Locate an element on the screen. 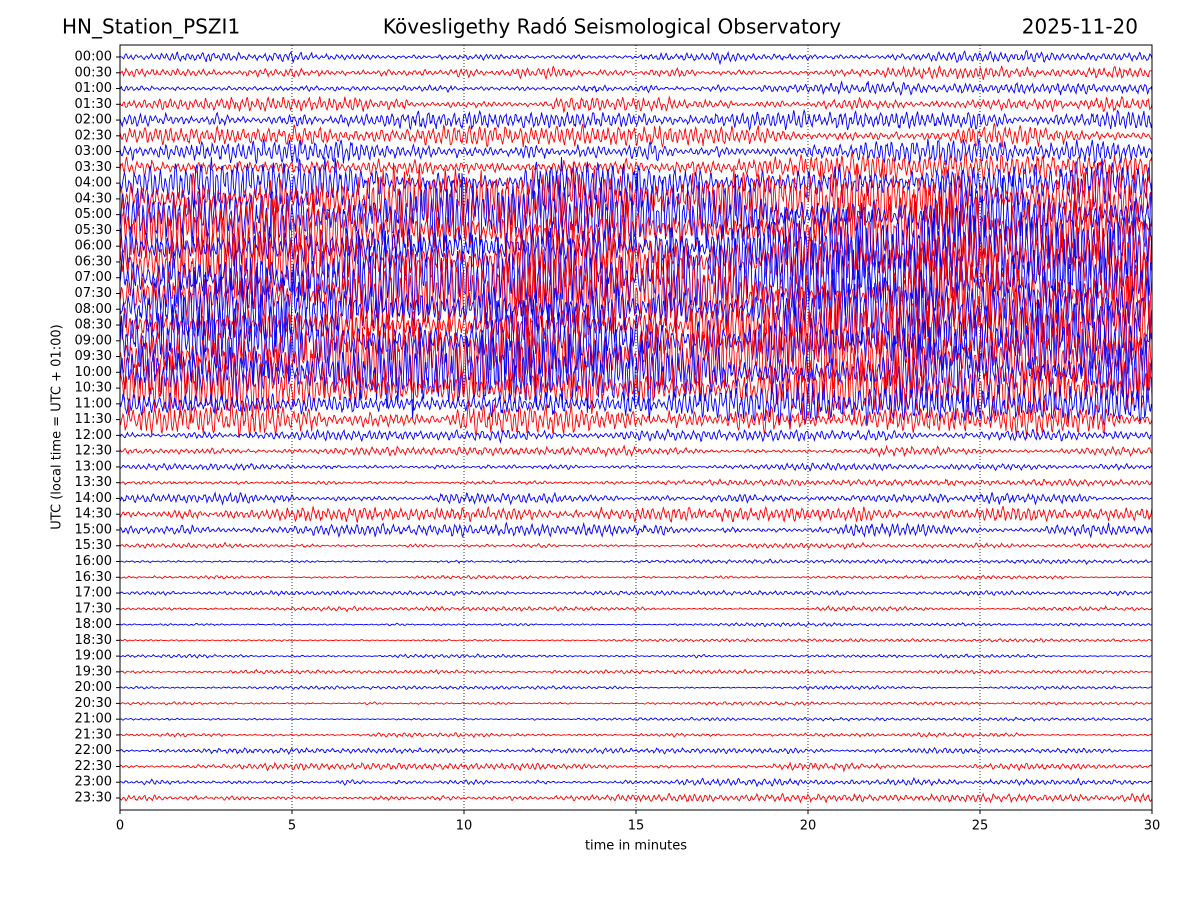 The height and width of the screenshot is (900, 1200). y-tick-label: 08:30 is located at coordinates (93, 325).